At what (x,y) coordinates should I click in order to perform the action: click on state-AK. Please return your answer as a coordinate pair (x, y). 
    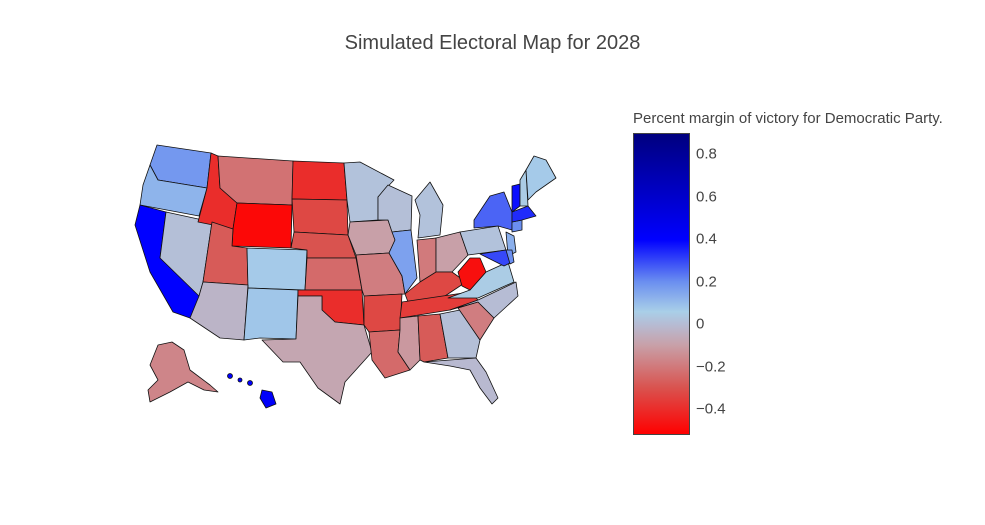
    Looking at the image, I should click on (183, 372).